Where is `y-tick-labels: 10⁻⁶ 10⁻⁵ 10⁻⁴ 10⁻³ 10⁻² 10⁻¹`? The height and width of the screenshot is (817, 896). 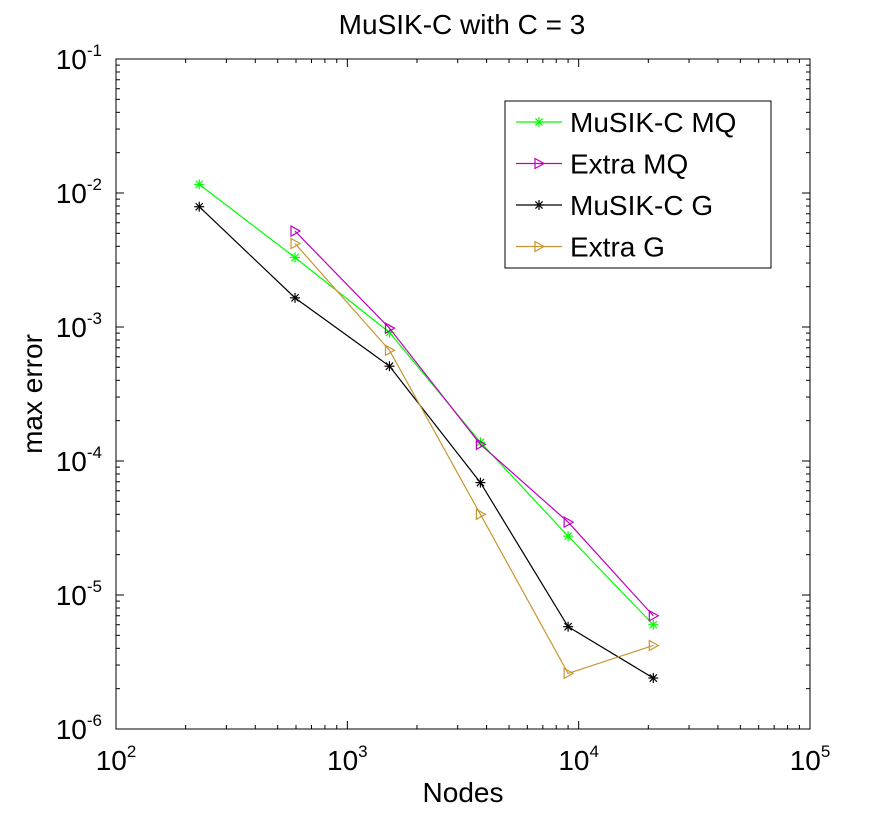 y-tick-labels: 10⁻⁶ 10⁻⁵ 10⁻⁴ 10⁻³ 10⁻² 10⁻¹ is located at coordinates (79, 393).